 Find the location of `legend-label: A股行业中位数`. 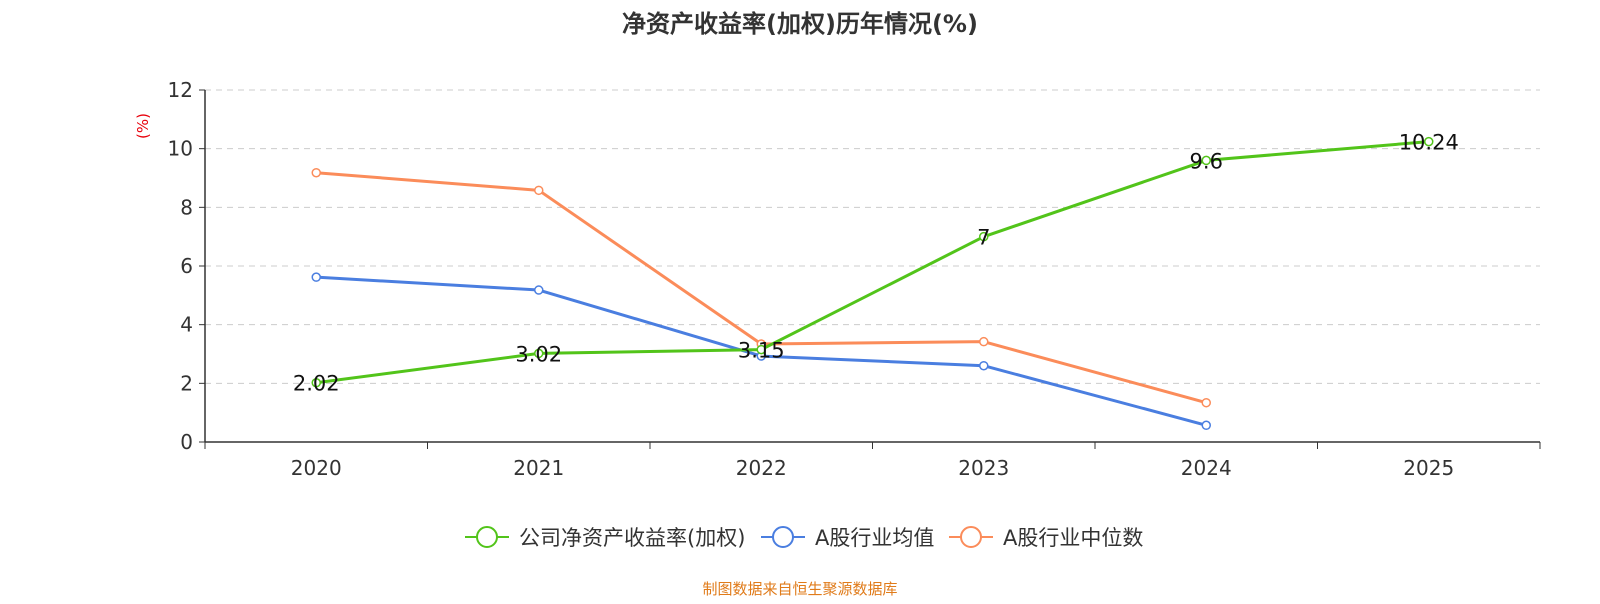

legend-label: A股行业中位数 is located at coordinates (1073, 538).